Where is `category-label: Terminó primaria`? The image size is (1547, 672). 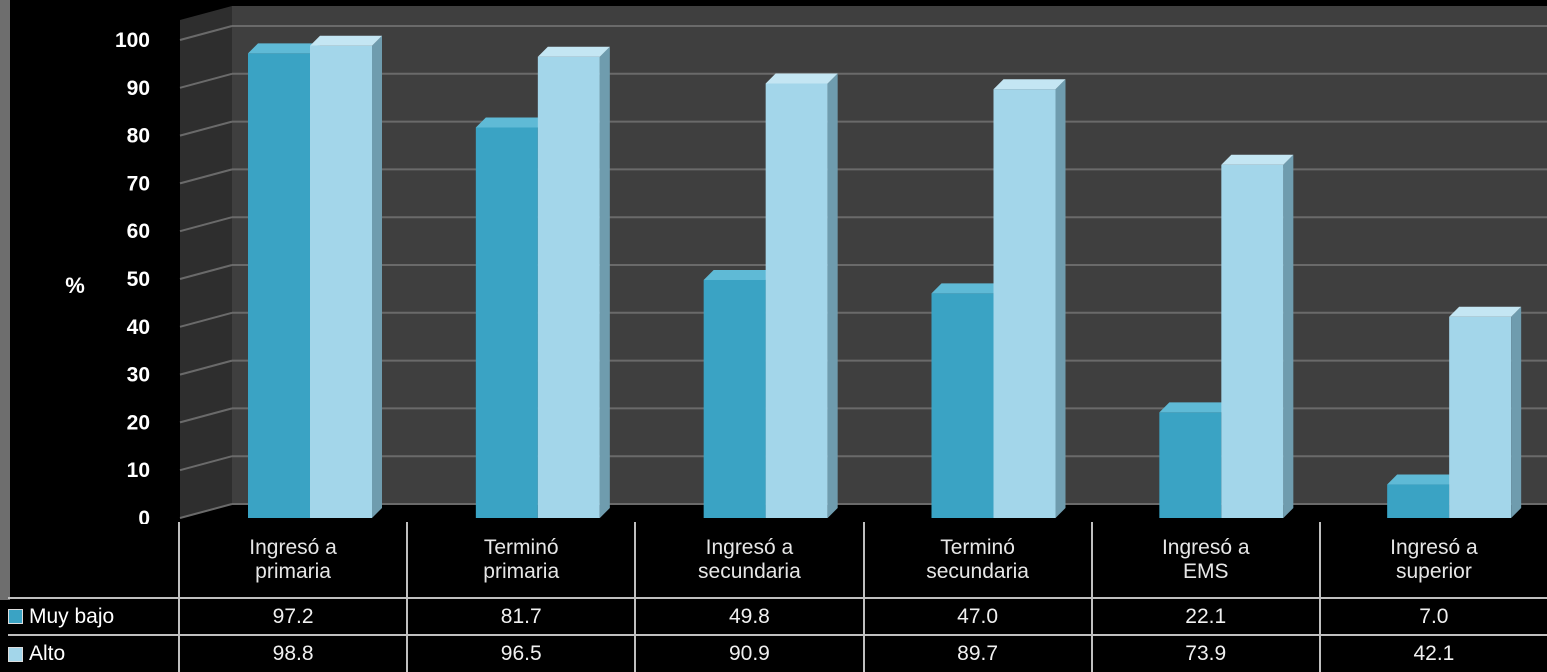
category-label: Terminó primaria is located at coordinates (520, 559).